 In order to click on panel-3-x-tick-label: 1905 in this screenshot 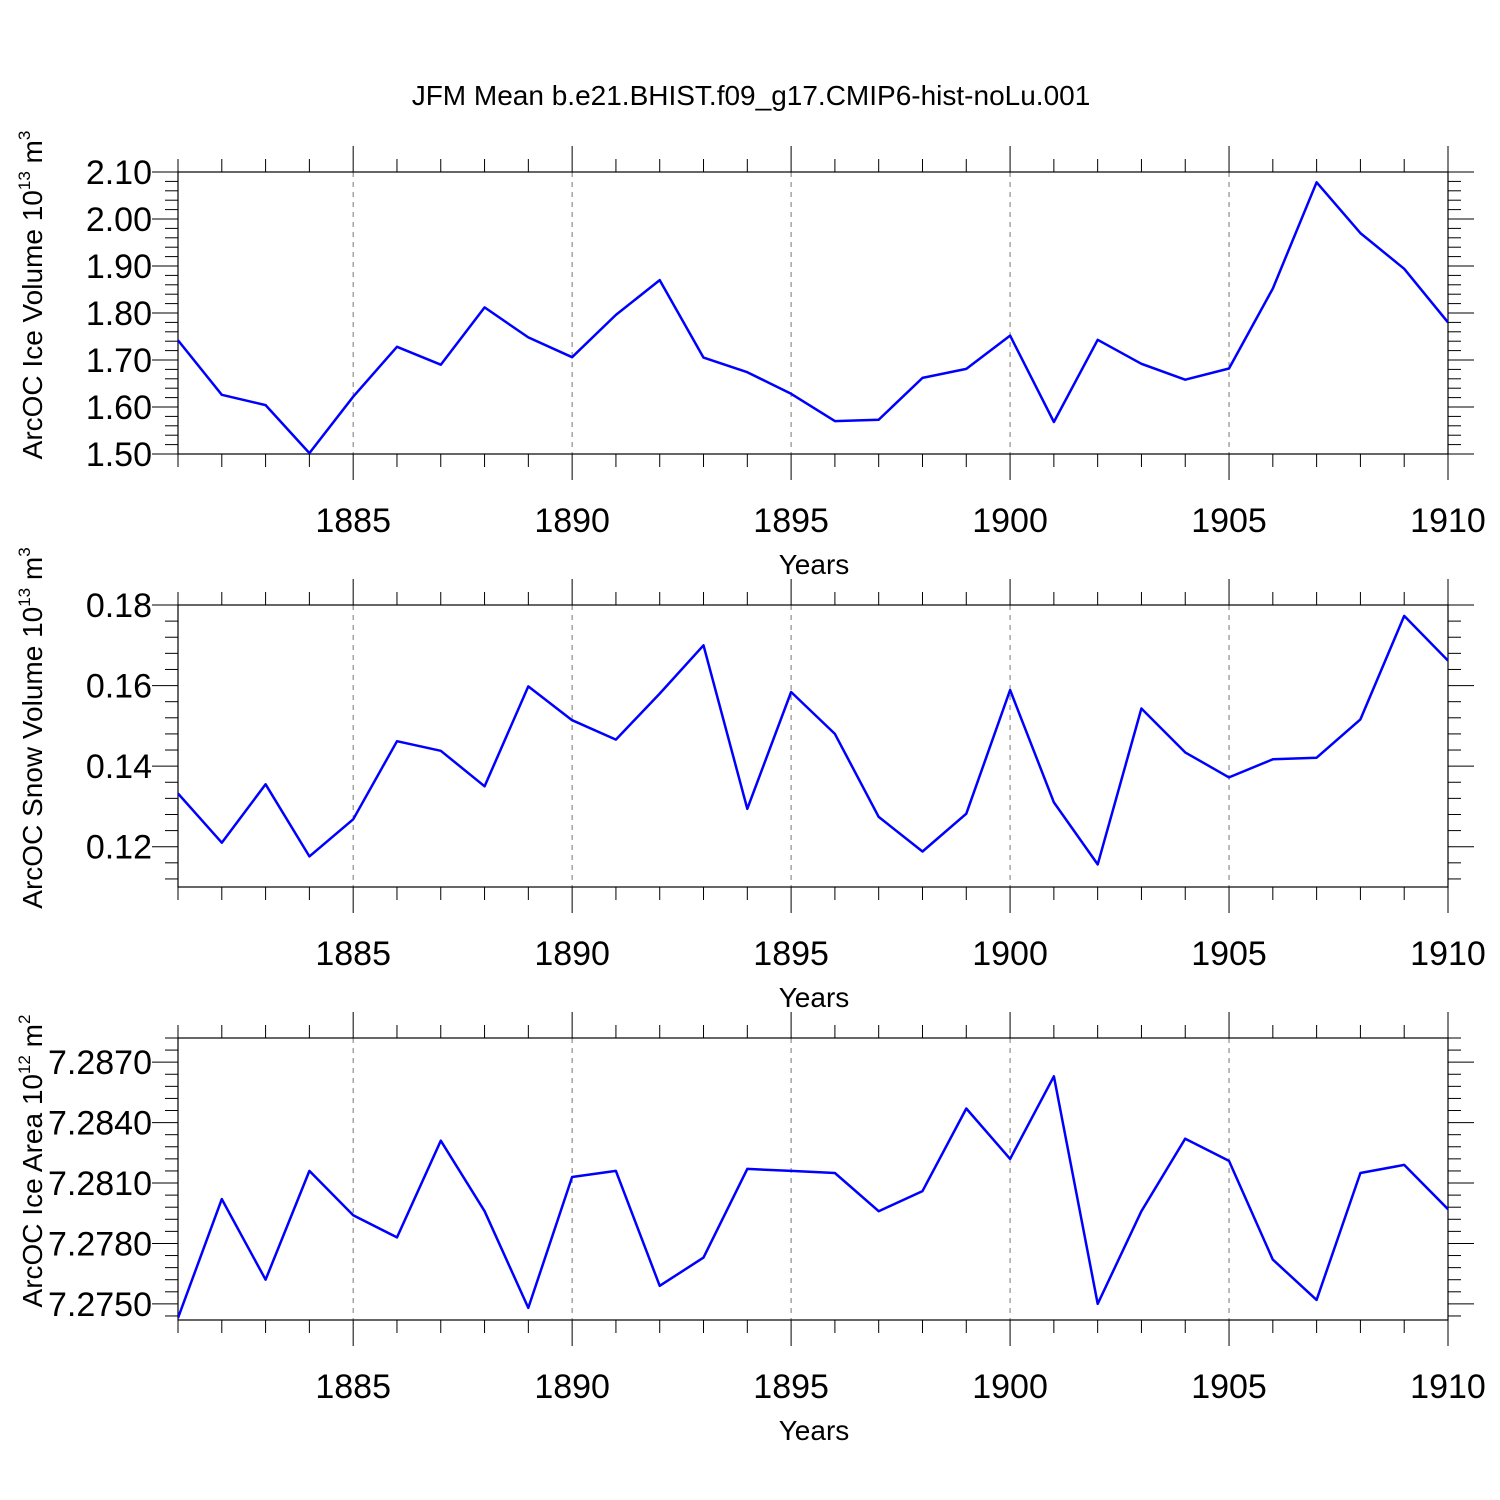, I will do `click(1229, 1387)`.